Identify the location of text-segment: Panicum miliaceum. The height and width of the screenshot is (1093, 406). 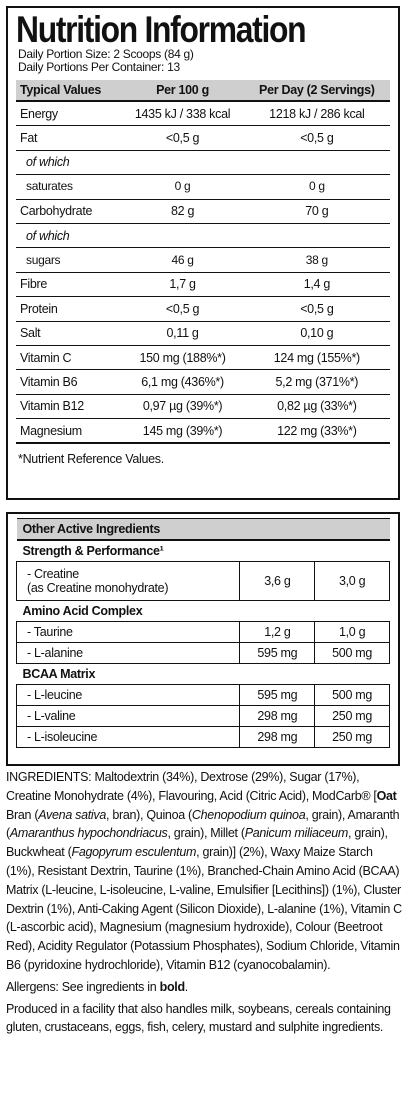
(296, 833).